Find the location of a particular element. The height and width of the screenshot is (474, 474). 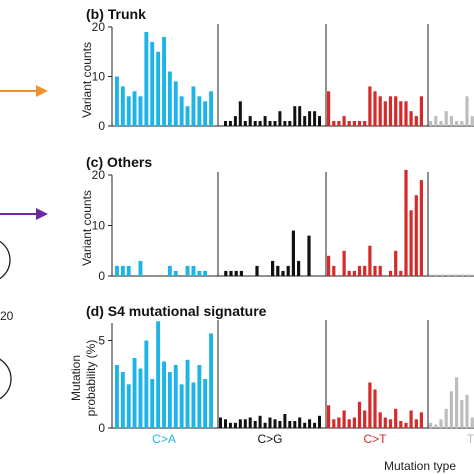

group-label: C>A is located at coordinates (164, 439).